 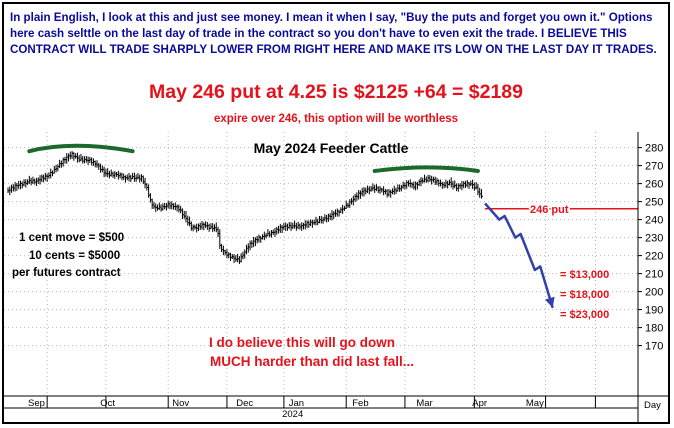 What do you see at coordinates (71, 238) in the screenshot?
I see `note-line-1: 1 cent move = $500` at bounding box center [71, 238].